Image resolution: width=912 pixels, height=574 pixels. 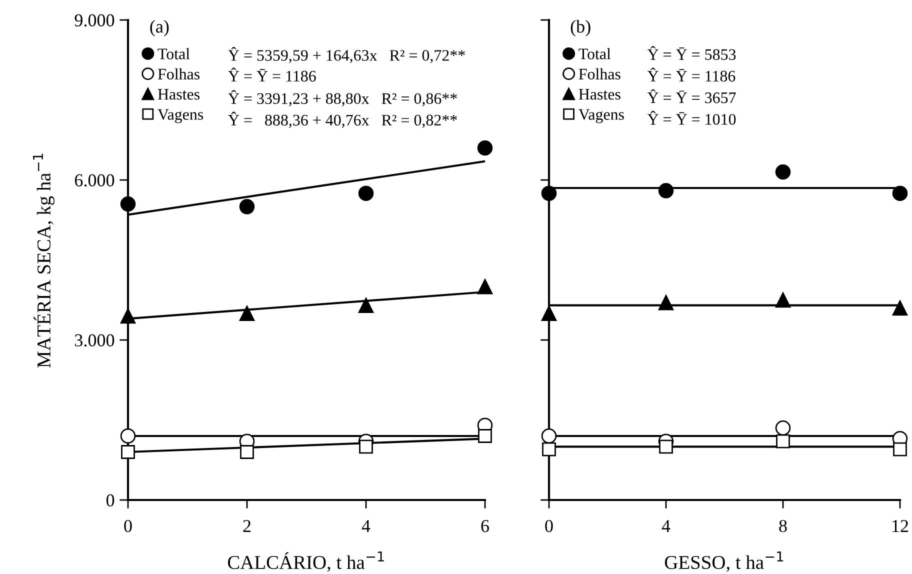 I want to click on chart-title: (b), so click(x=580, y=28).